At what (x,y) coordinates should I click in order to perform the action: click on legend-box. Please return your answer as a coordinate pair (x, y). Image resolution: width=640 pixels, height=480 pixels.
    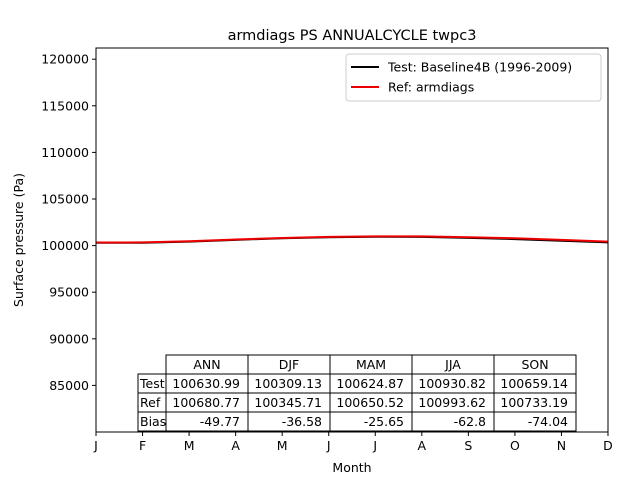
    Looking at the image, I should click on (473, 77).